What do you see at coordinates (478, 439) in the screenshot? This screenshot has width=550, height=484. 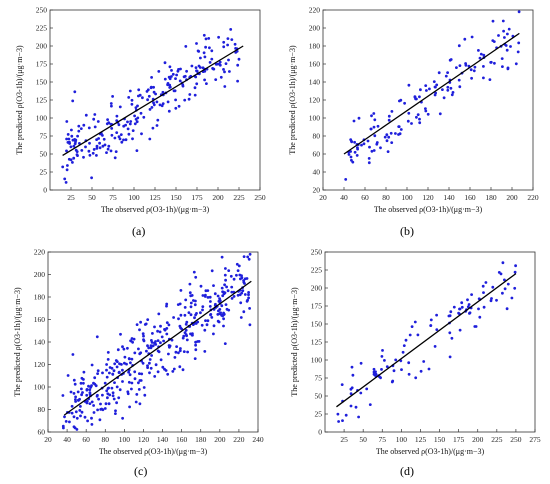 I see `x-tick-label: 200` at bounding box center [478, 439].